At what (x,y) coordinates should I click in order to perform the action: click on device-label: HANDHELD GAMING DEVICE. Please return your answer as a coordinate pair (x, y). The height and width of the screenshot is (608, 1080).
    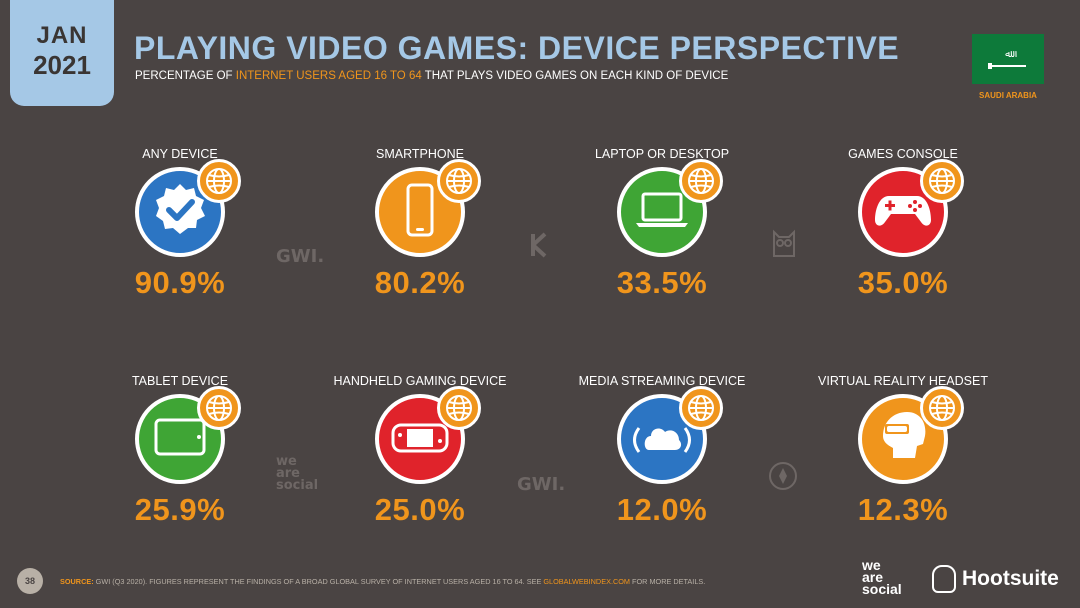
    Looking at the image, I should click on (420, 381).